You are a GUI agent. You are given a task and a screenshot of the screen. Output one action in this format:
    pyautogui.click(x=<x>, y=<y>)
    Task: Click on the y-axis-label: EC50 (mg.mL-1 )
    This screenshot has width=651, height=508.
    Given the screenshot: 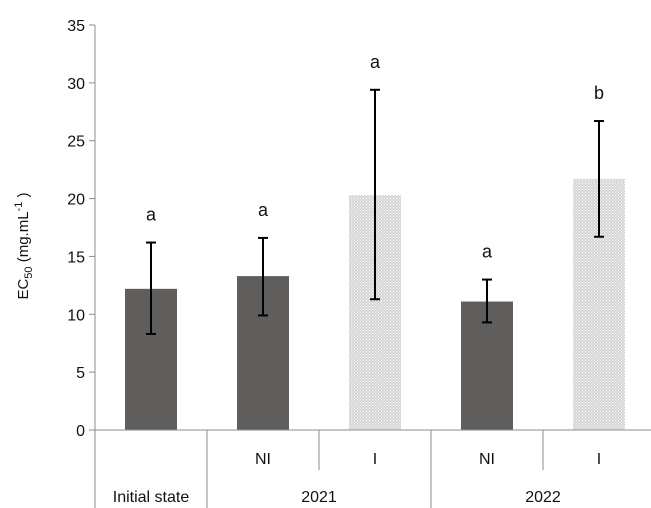 What is the action you would take?
    pyautogui.click(x=24, y=245)
    